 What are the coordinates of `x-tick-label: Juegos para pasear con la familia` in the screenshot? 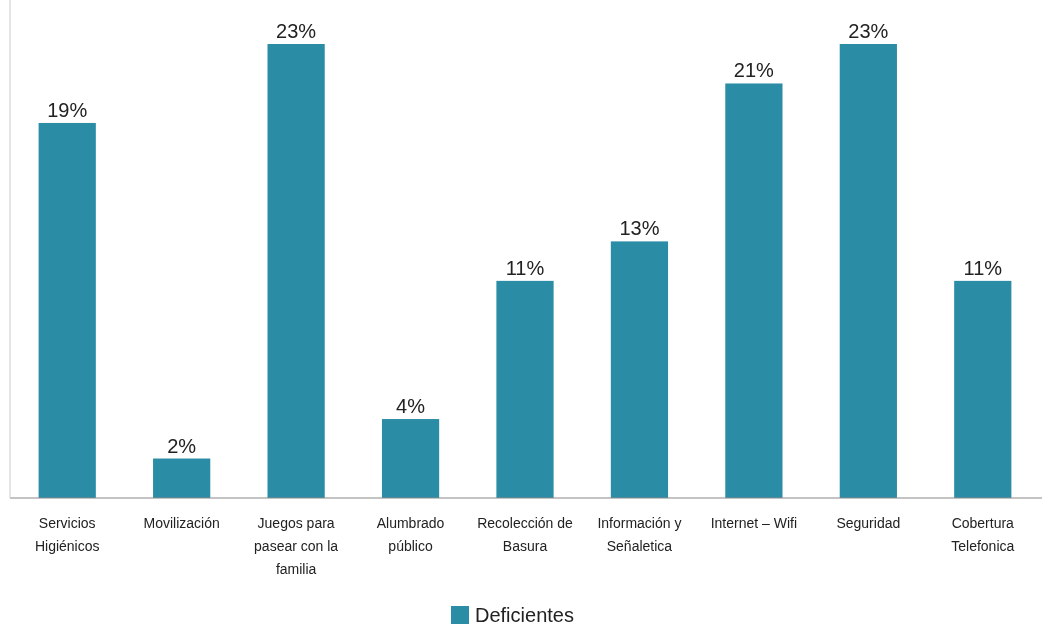 It's located at (296, 546).